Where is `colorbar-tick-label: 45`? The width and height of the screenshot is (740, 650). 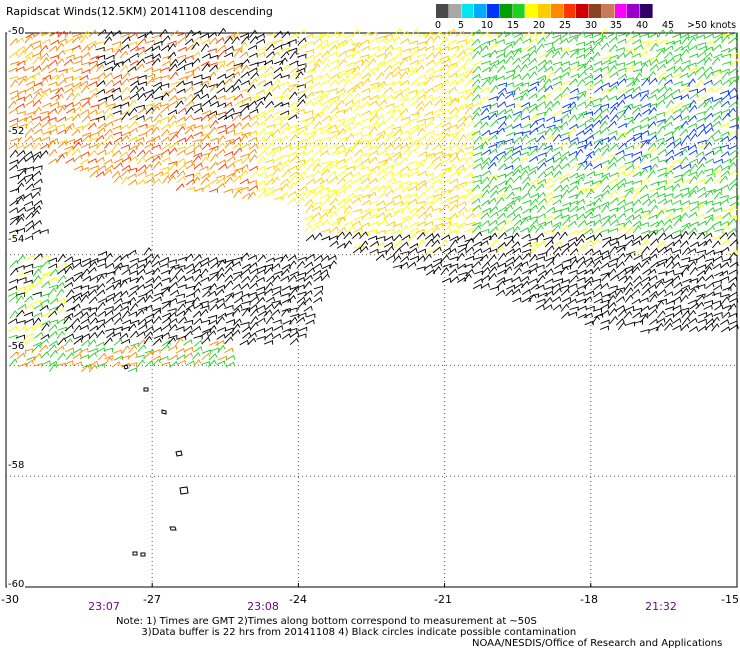 colorbar-tick-label: 45 is located at coordinates (668, 25).